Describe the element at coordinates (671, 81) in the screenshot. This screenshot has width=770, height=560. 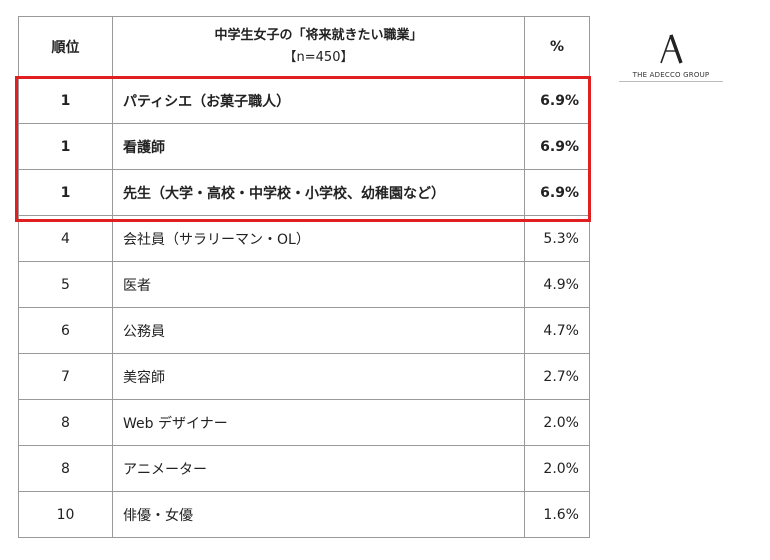
I see `logo-divider` at that location.